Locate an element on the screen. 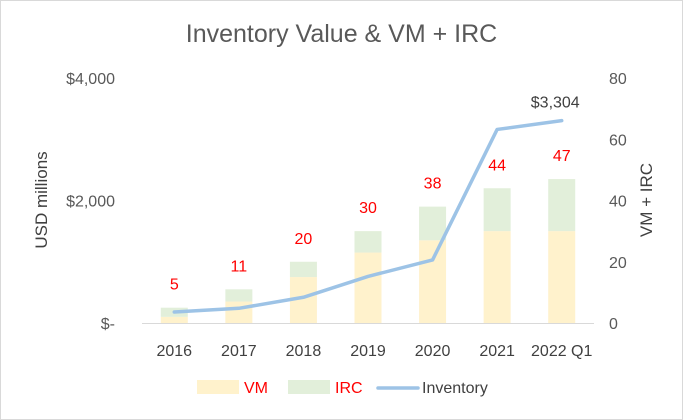 This screenshot has width=683, height=420. x-tick-label: 2016 is located at coordinates (174, 351).